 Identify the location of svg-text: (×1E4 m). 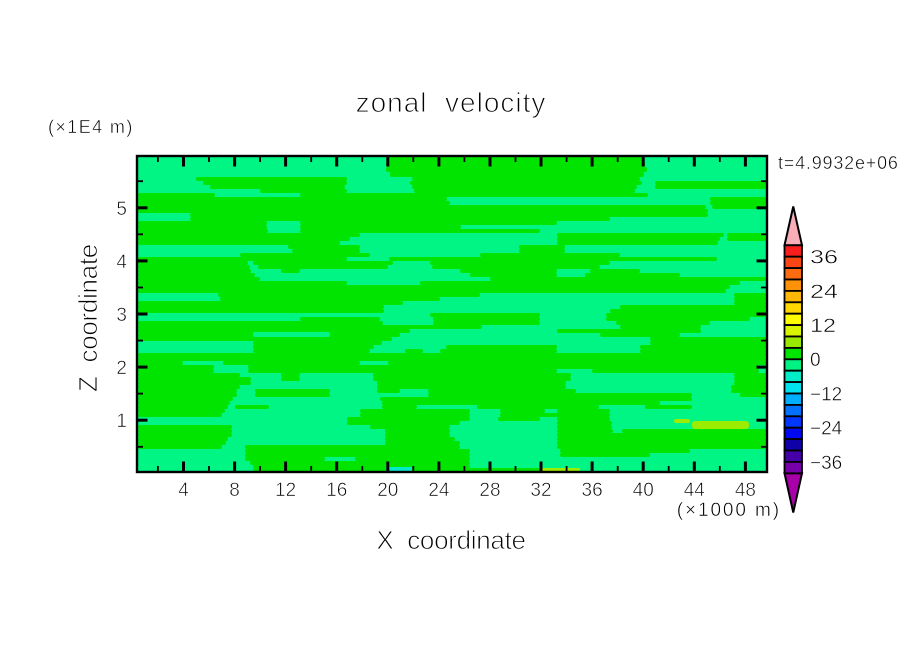
(91, 127).